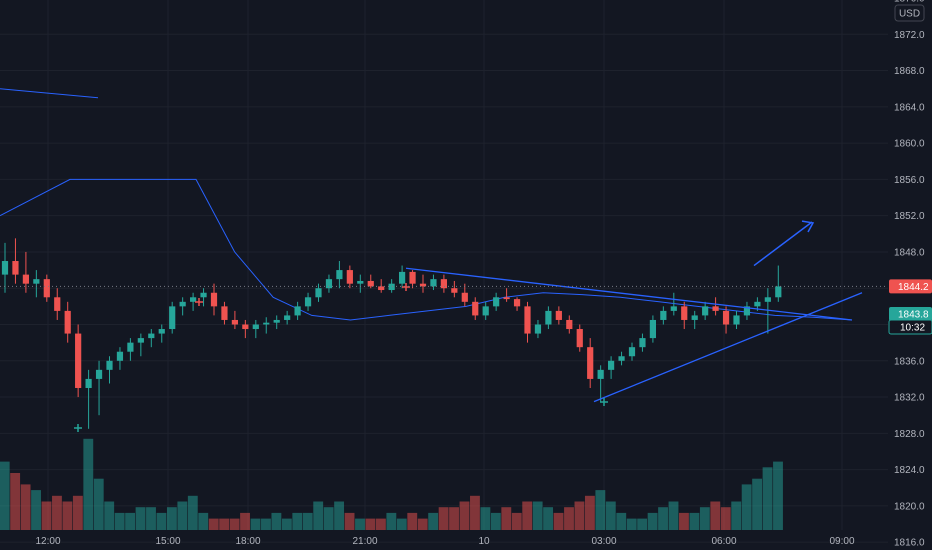 Image resolution: width=932 pixels, height=550 pixels. What do you see at coordinates (913, 315) in the screenshot?
I see `bid-price-badge: 1843.8` at bounding box center [913, 315].